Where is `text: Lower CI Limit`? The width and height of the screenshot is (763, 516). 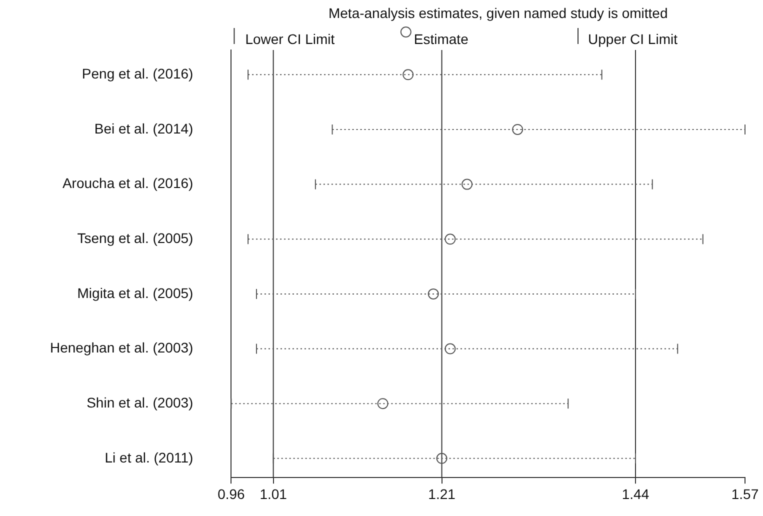 text: Lower CI Limit is located at coordinates (290, 38).